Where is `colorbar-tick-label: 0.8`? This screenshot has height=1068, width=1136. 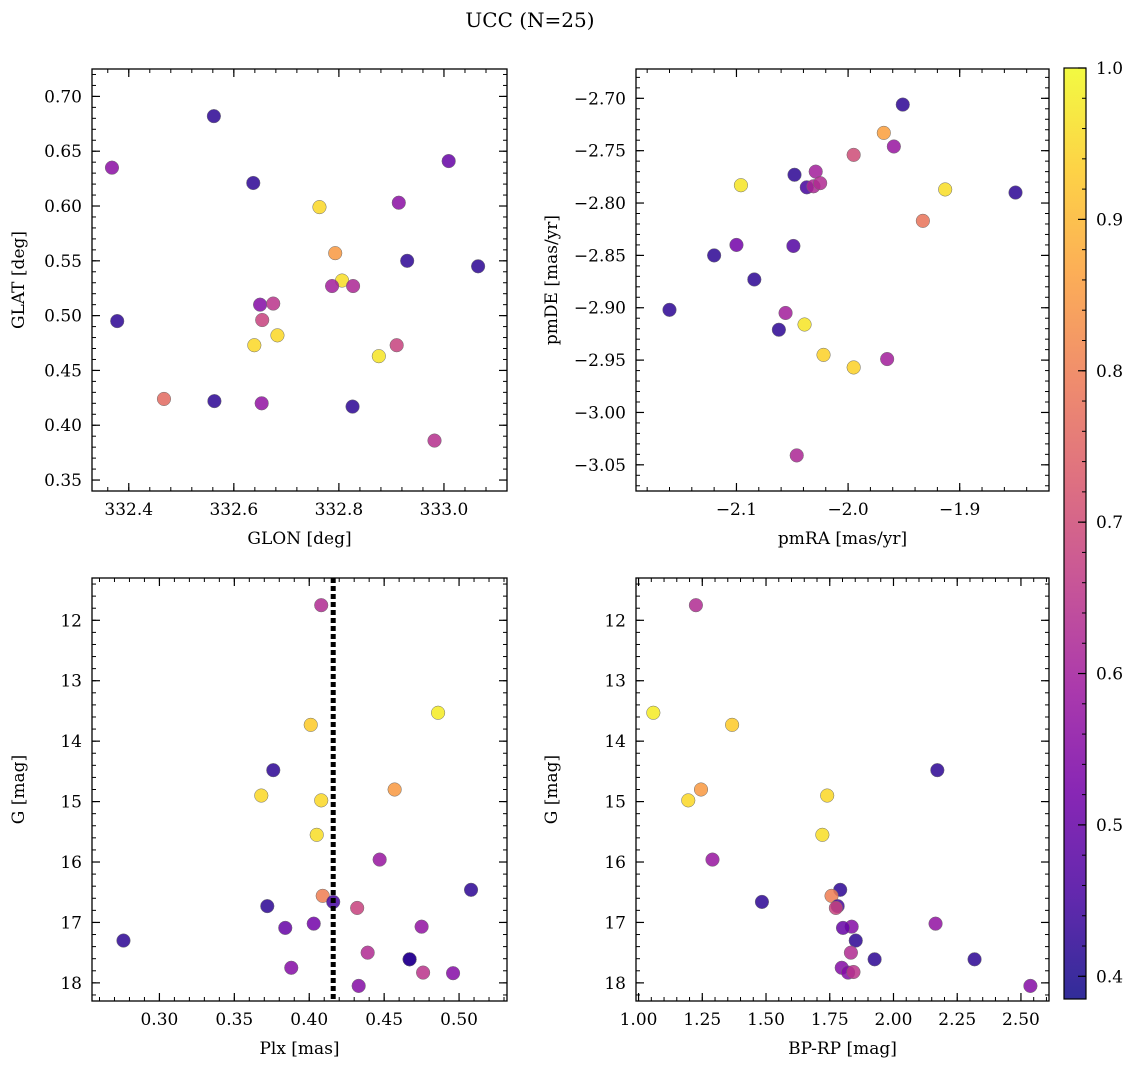 colorbar-tick-label: 0.8 is located at coordinates (1109, 372).